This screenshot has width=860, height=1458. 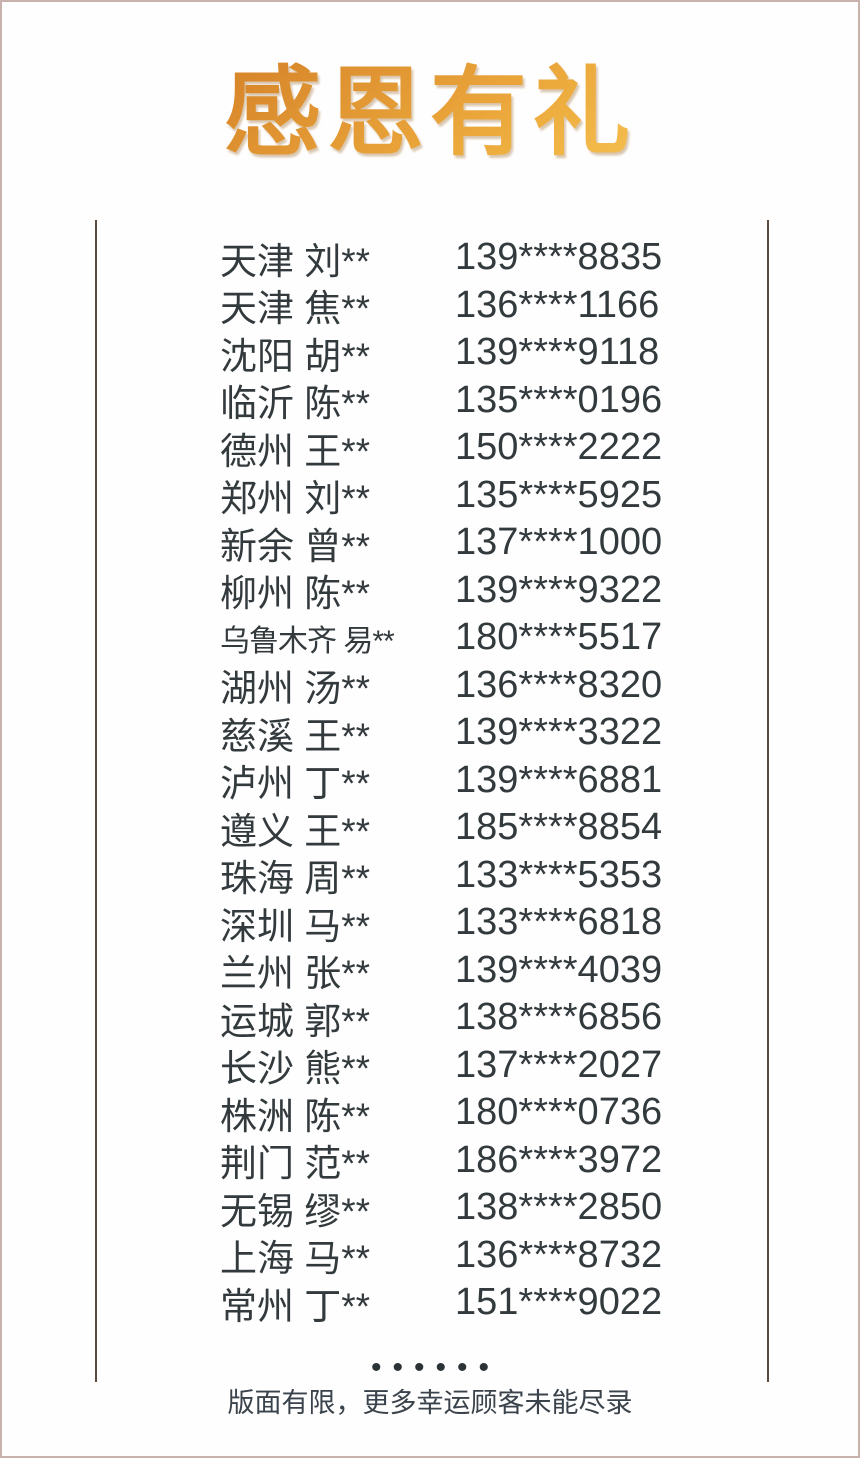 I want to click on winner-phone: 137****2027, so click(x=559, y=1064).